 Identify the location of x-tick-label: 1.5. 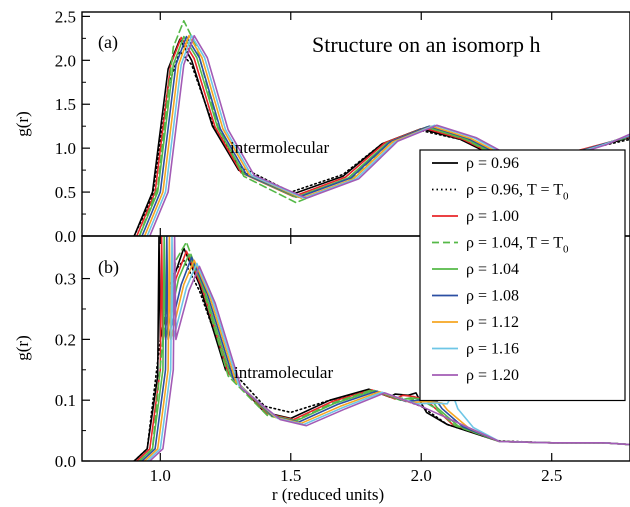
(290, 475).